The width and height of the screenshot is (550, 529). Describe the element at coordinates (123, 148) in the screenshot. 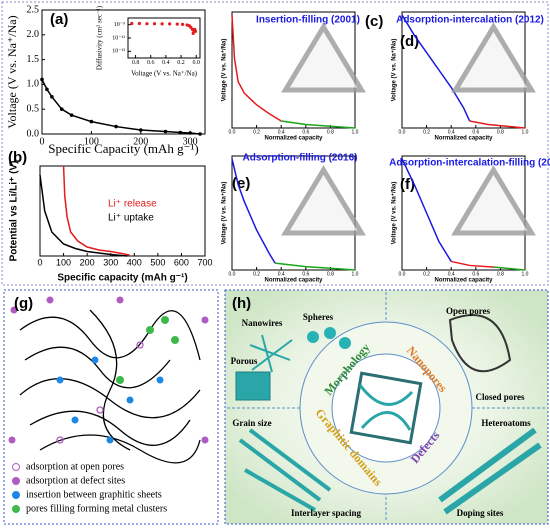

I see `x-axis-label: Specific Capacity (mAh g⁻¹)` at that location.